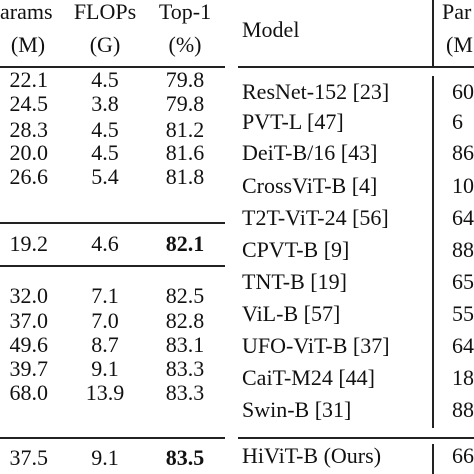  Describe the element at coordinates (457, 121) in the screenshot. I see `cell-text: 6` at that location.